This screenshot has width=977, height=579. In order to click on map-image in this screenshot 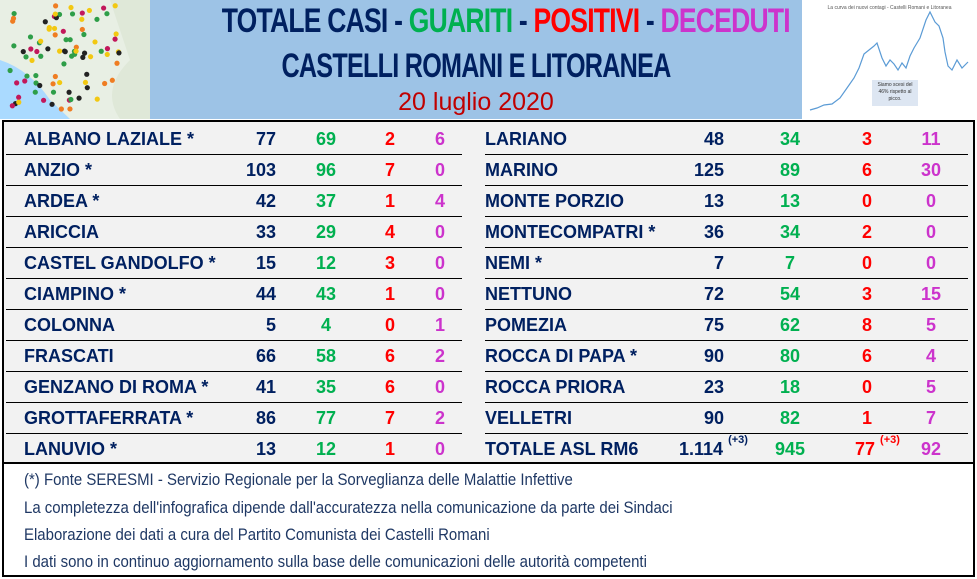, I will do `click(75, 59)`.